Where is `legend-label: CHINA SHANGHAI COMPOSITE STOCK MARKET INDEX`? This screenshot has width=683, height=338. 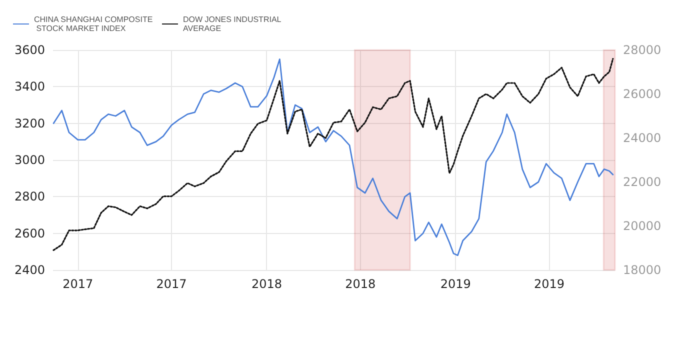 legend-label: CHINA SHANGHAI COMPOSITE STOCK MARKET INDEX is located at coordinates (93, 24).